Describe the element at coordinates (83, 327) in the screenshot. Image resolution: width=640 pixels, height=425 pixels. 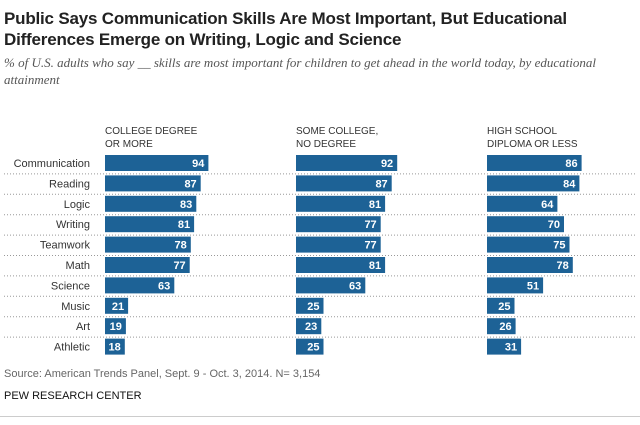
I see `category-label: Art` at that location.